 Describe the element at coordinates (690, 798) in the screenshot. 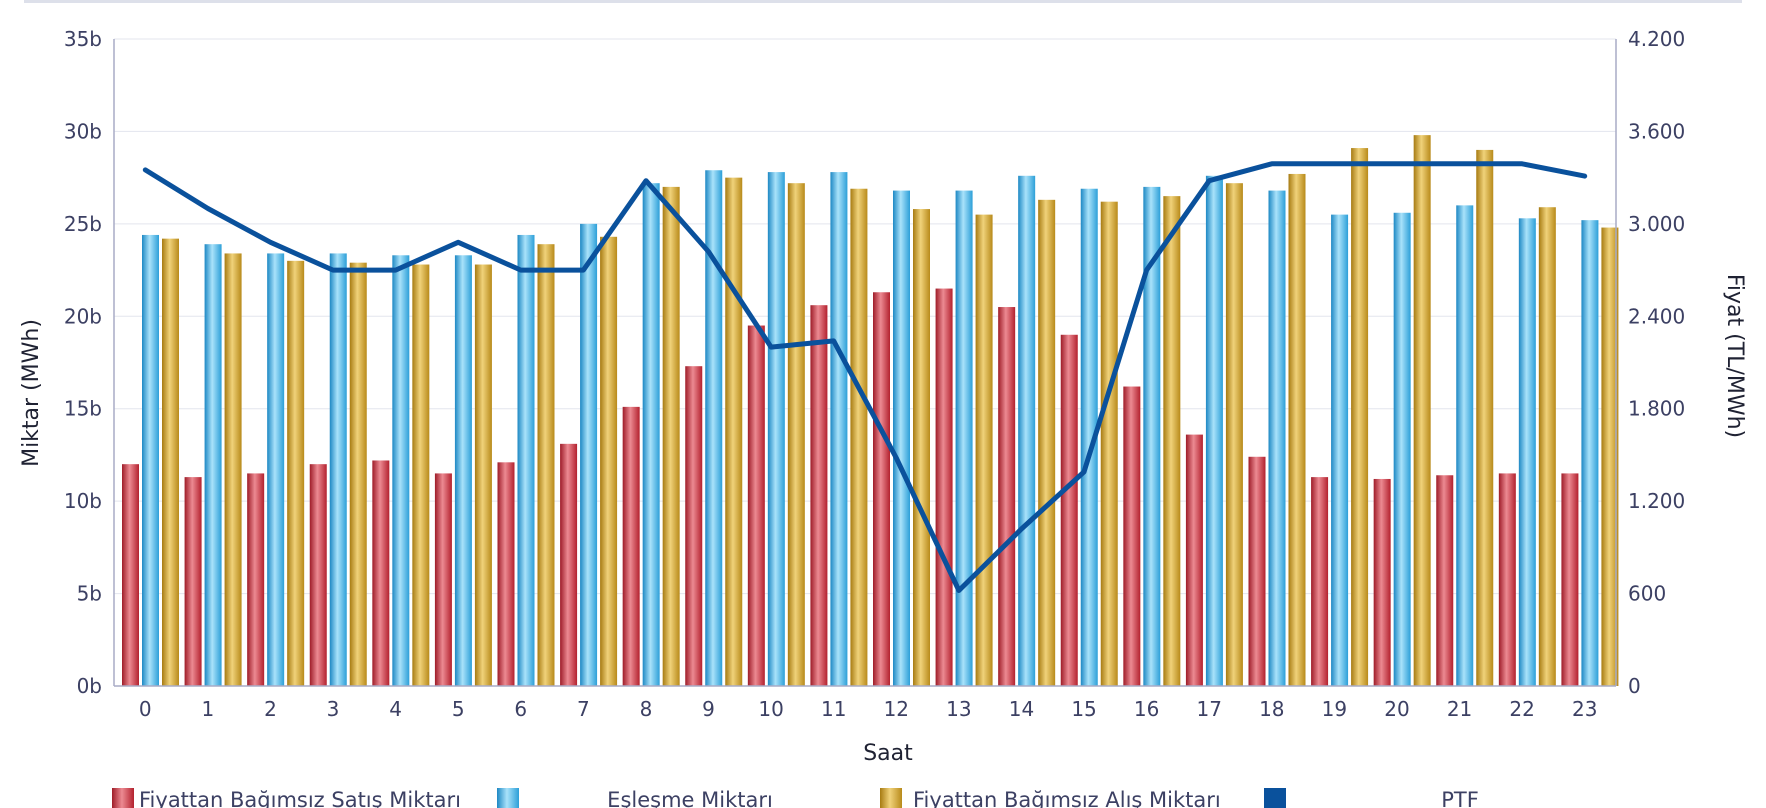

I see `legend-label-matched: Eşleşme Miktarı` at that location.